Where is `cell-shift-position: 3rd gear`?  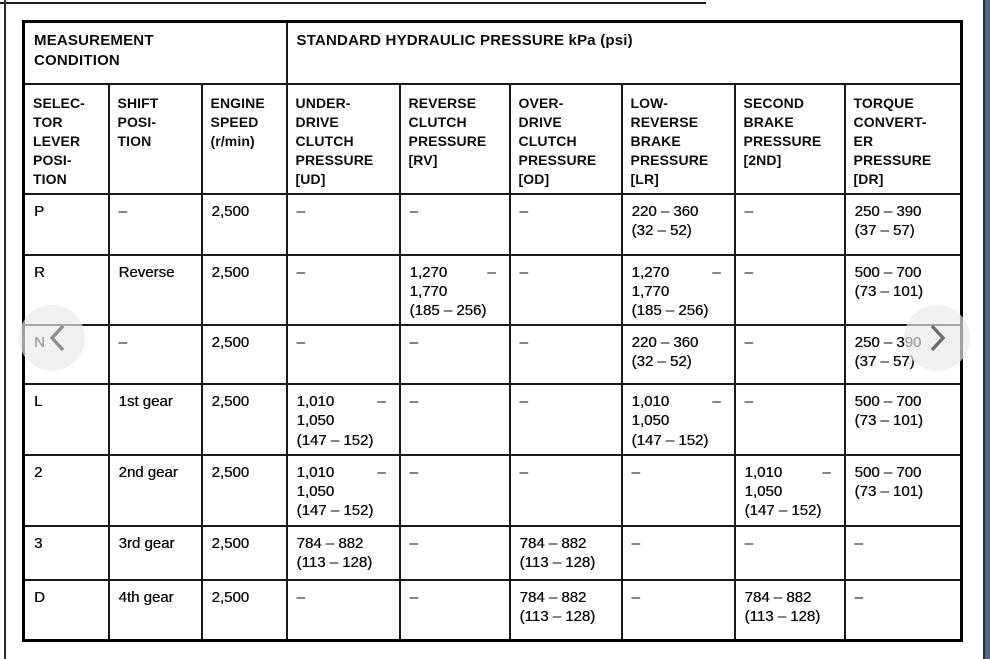
cell-shift-position: 3rd gear is located at coordinates (155, 552).